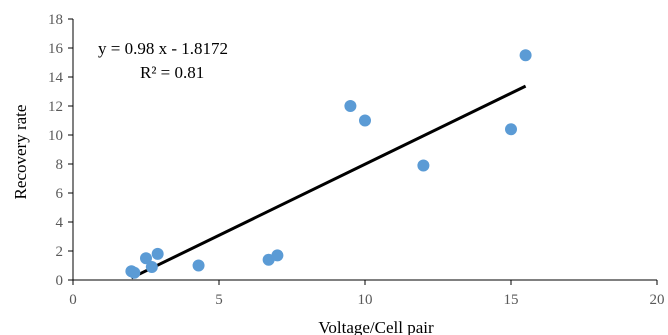  Describe the element at coordinates (60, 223) in the screenshot. I see `y-tick-label: 4` at that location.